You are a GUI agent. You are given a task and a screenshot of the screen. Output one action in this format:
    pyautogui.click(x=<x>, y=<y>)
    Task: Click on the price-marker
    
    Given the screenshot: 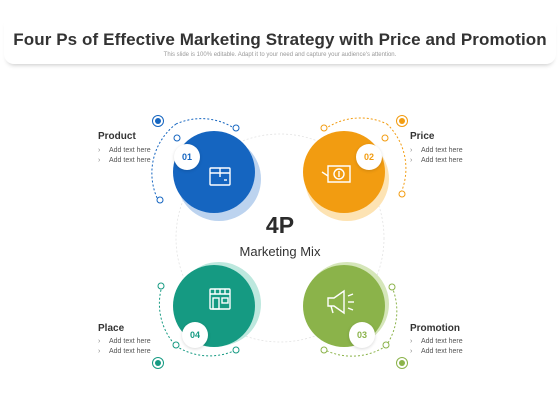 What is the action you would take?
    pyautogui.click(x=402, y=121)
    